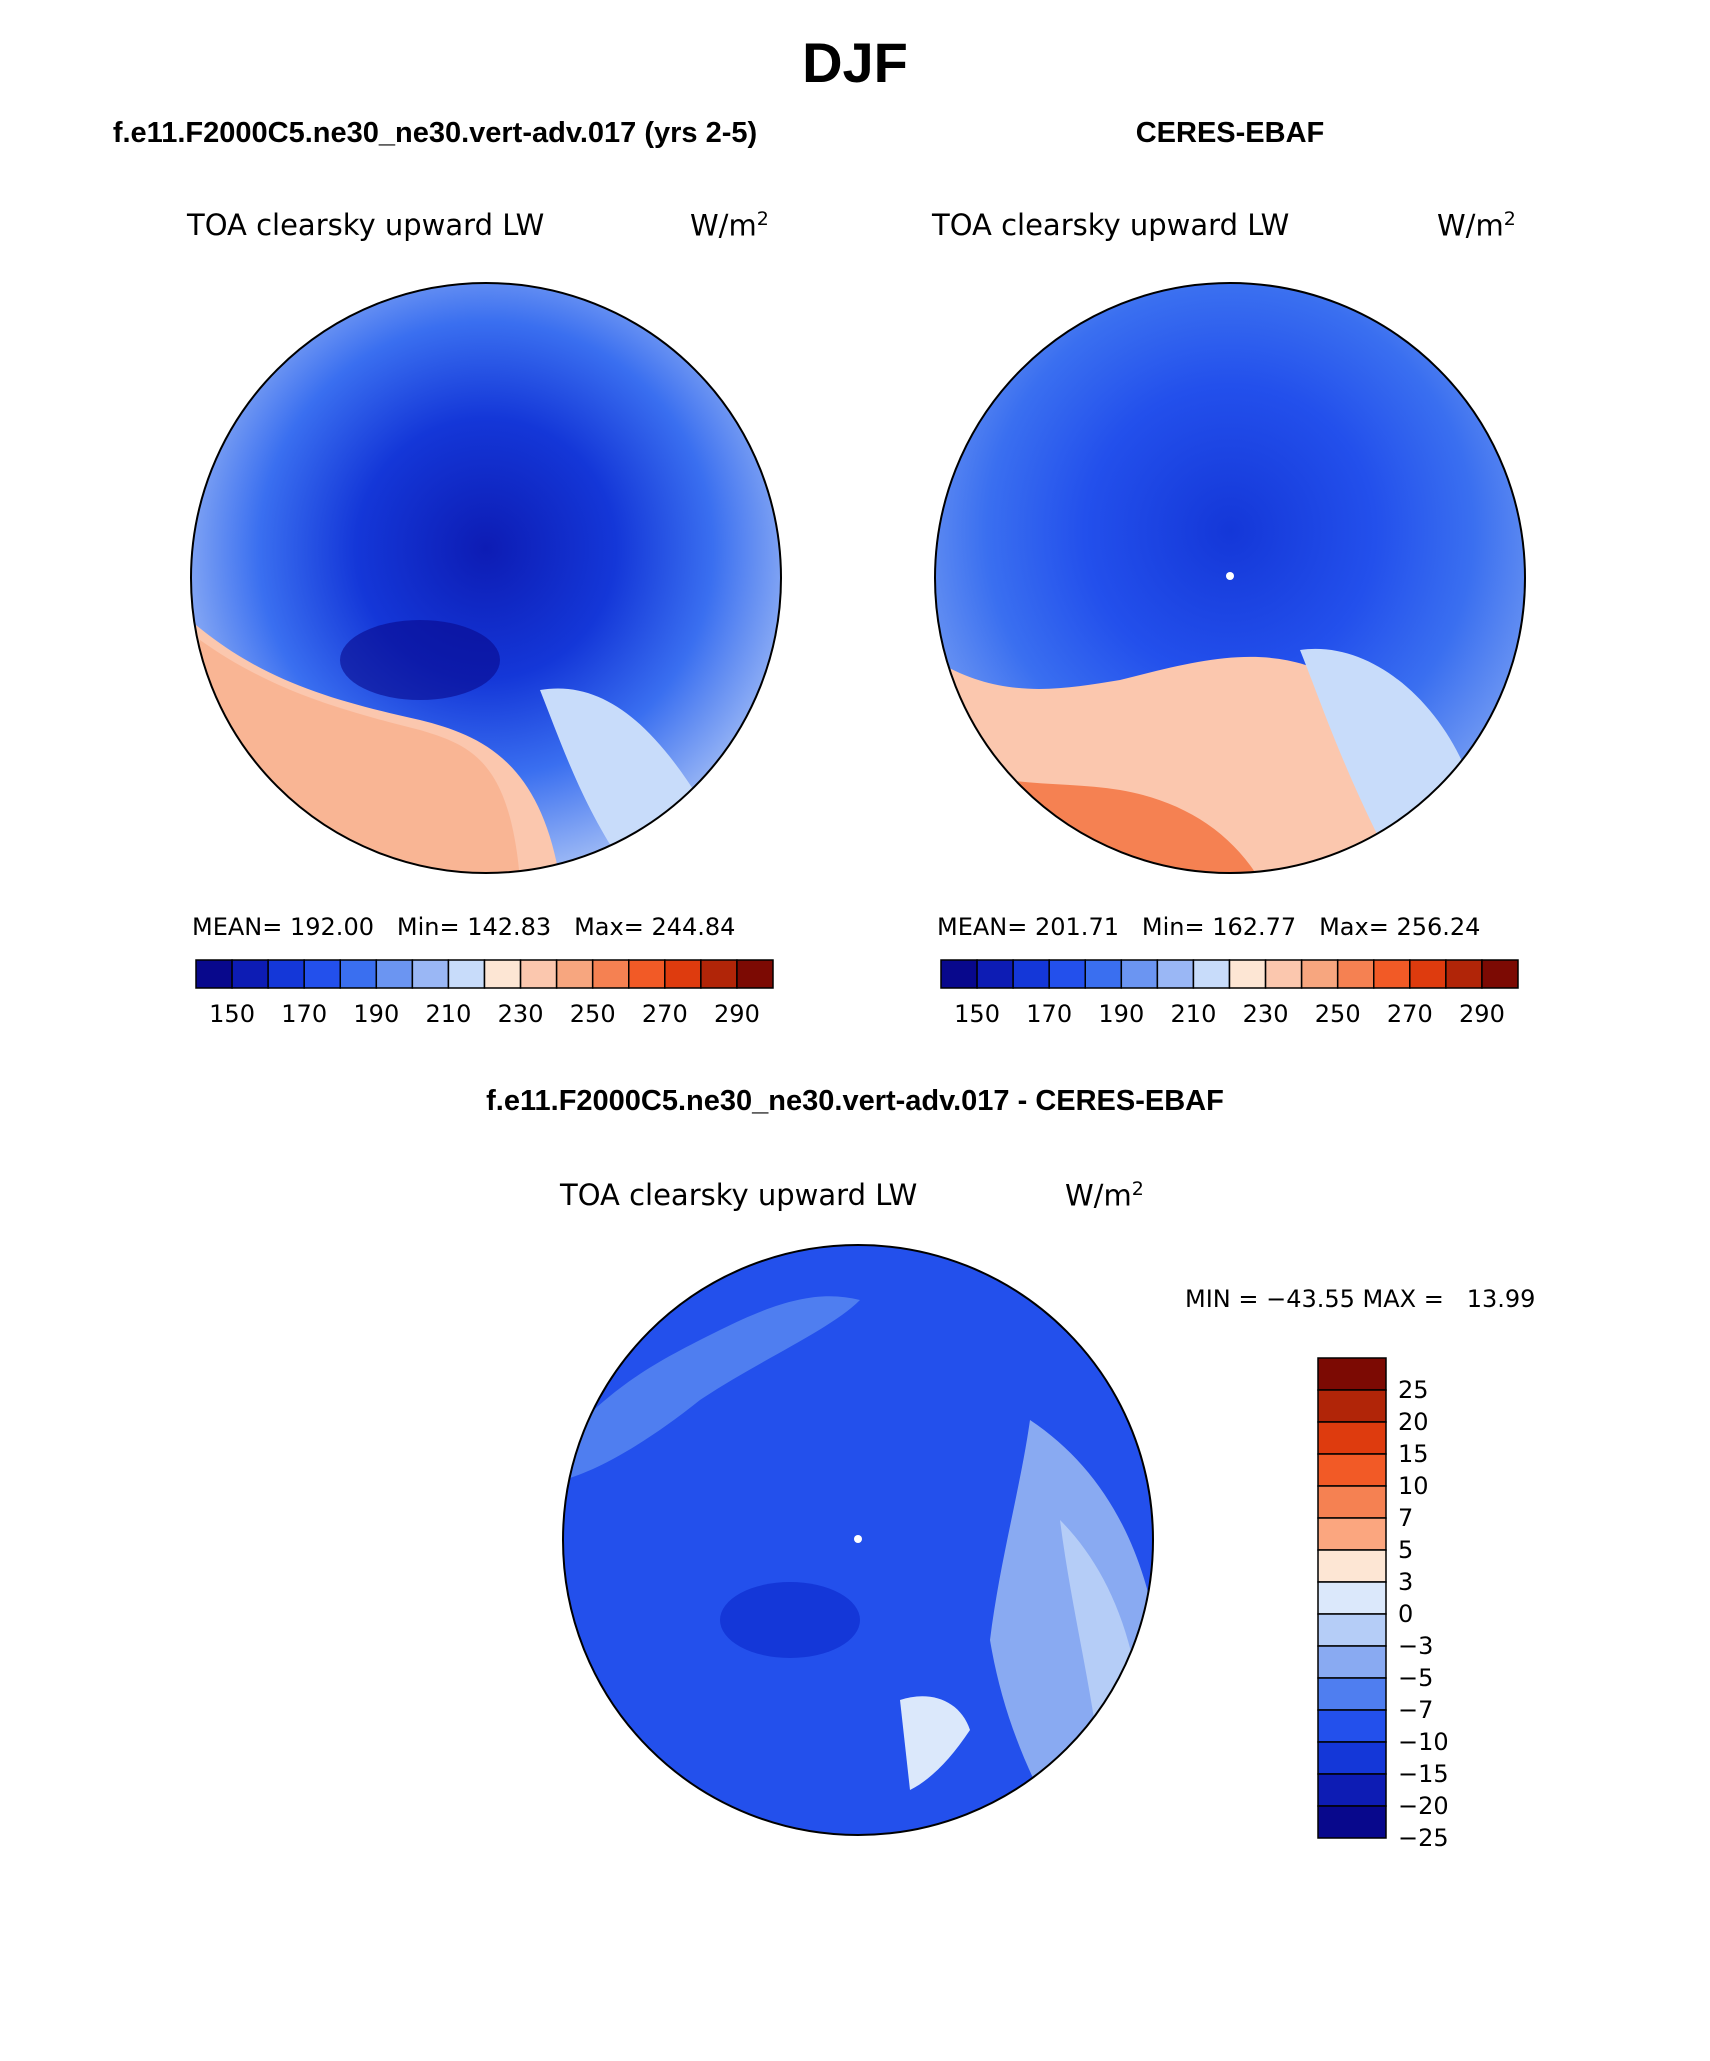  I want to click on panel3-pole-point, so click(858, 1539).